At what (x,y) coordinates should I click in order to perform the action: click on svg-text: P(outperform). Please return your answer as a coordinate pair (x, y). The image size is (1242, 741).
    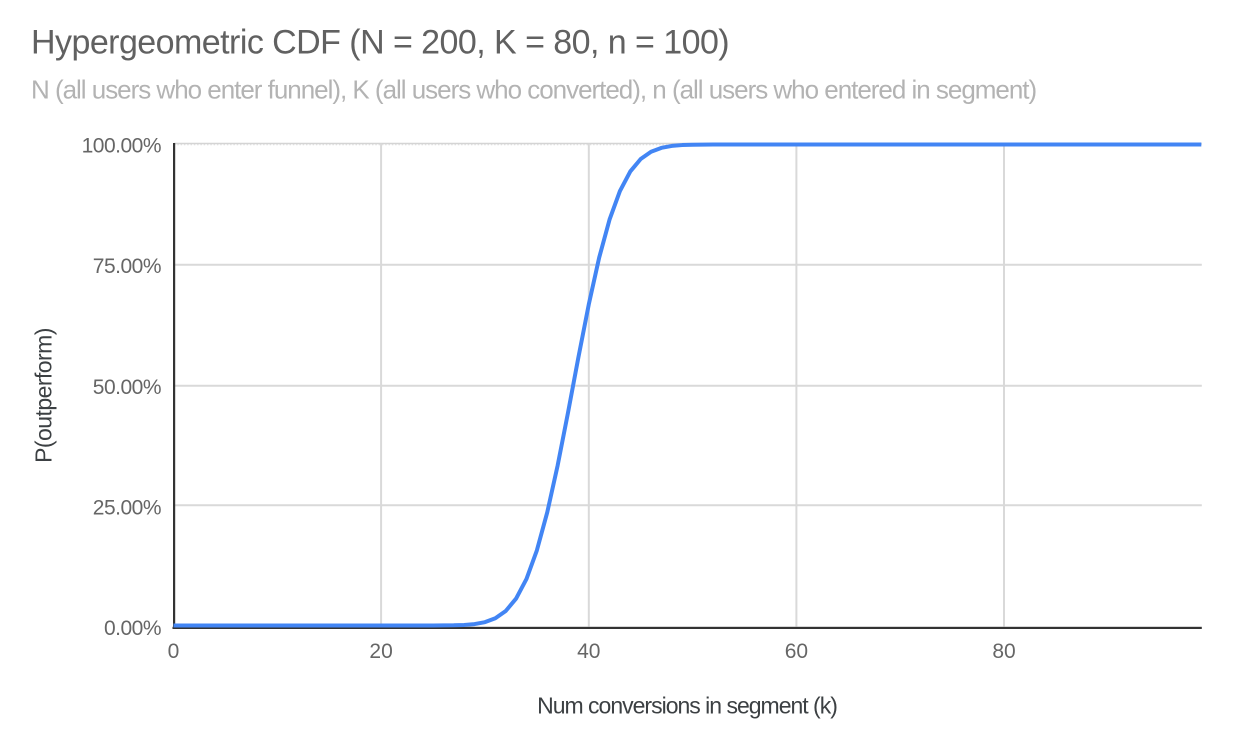
    Looking at the image, I should click on (44, 395).